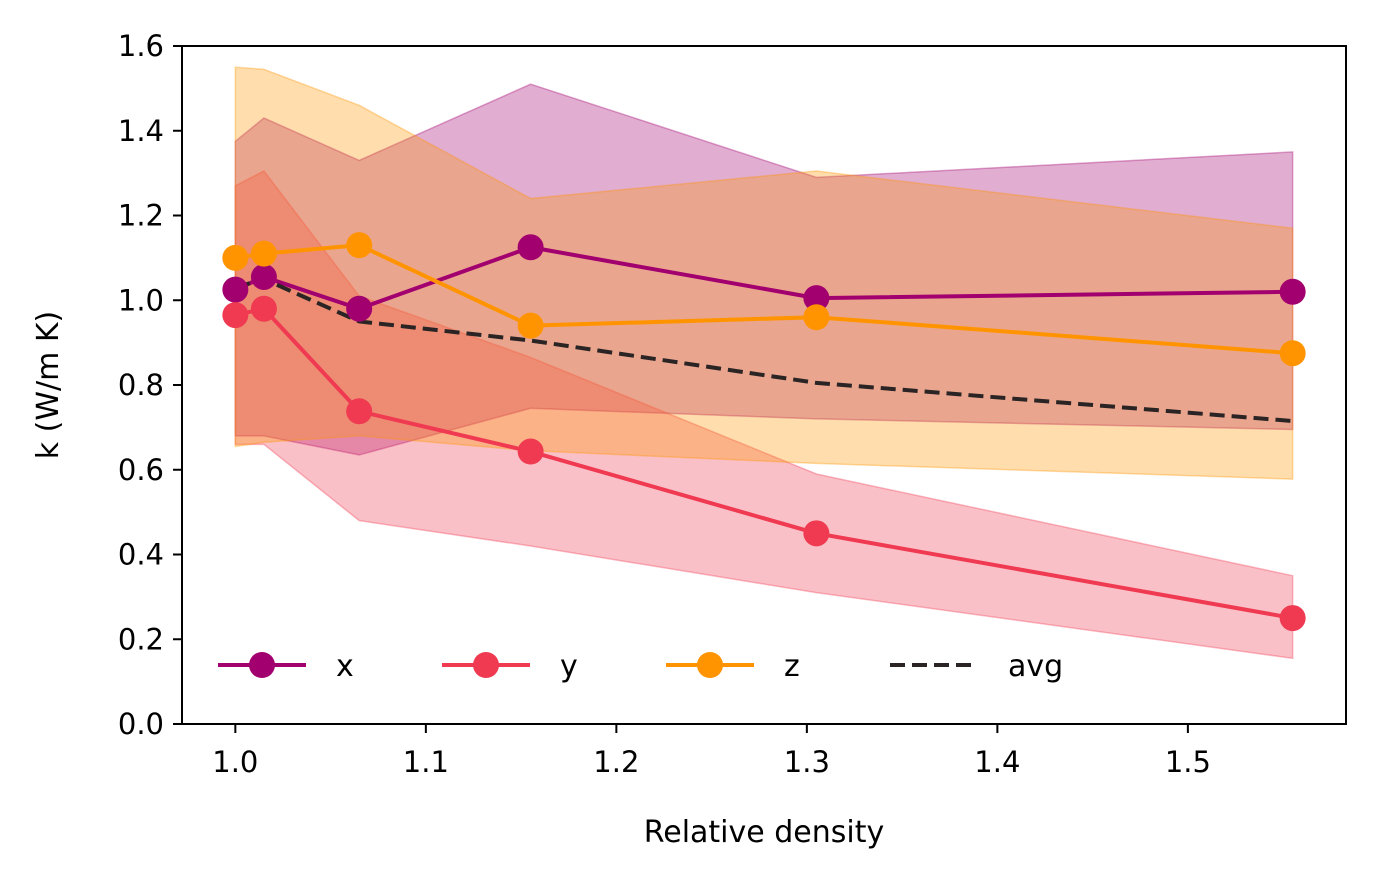 This screenshot has height=880, width=1378. Describe the element at coordinates (764, 832) in the screenshot. I see `x-axis-label: Relative density` at that location.